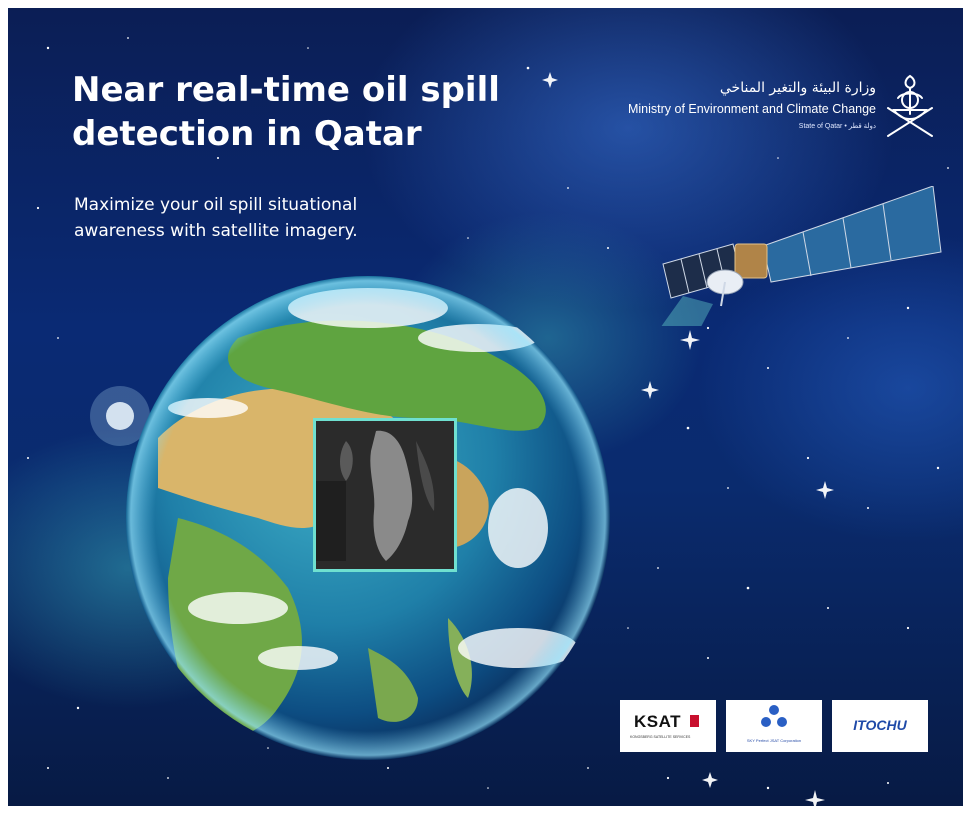 Image resolution: width=971 pixels, height=814 pixels. What do you see at coordinates (797, 88) in the screenshot?
I see `ministry-name-arabic: وزارة البيئة والتغير المناخي` at bounding box center [797, 88].